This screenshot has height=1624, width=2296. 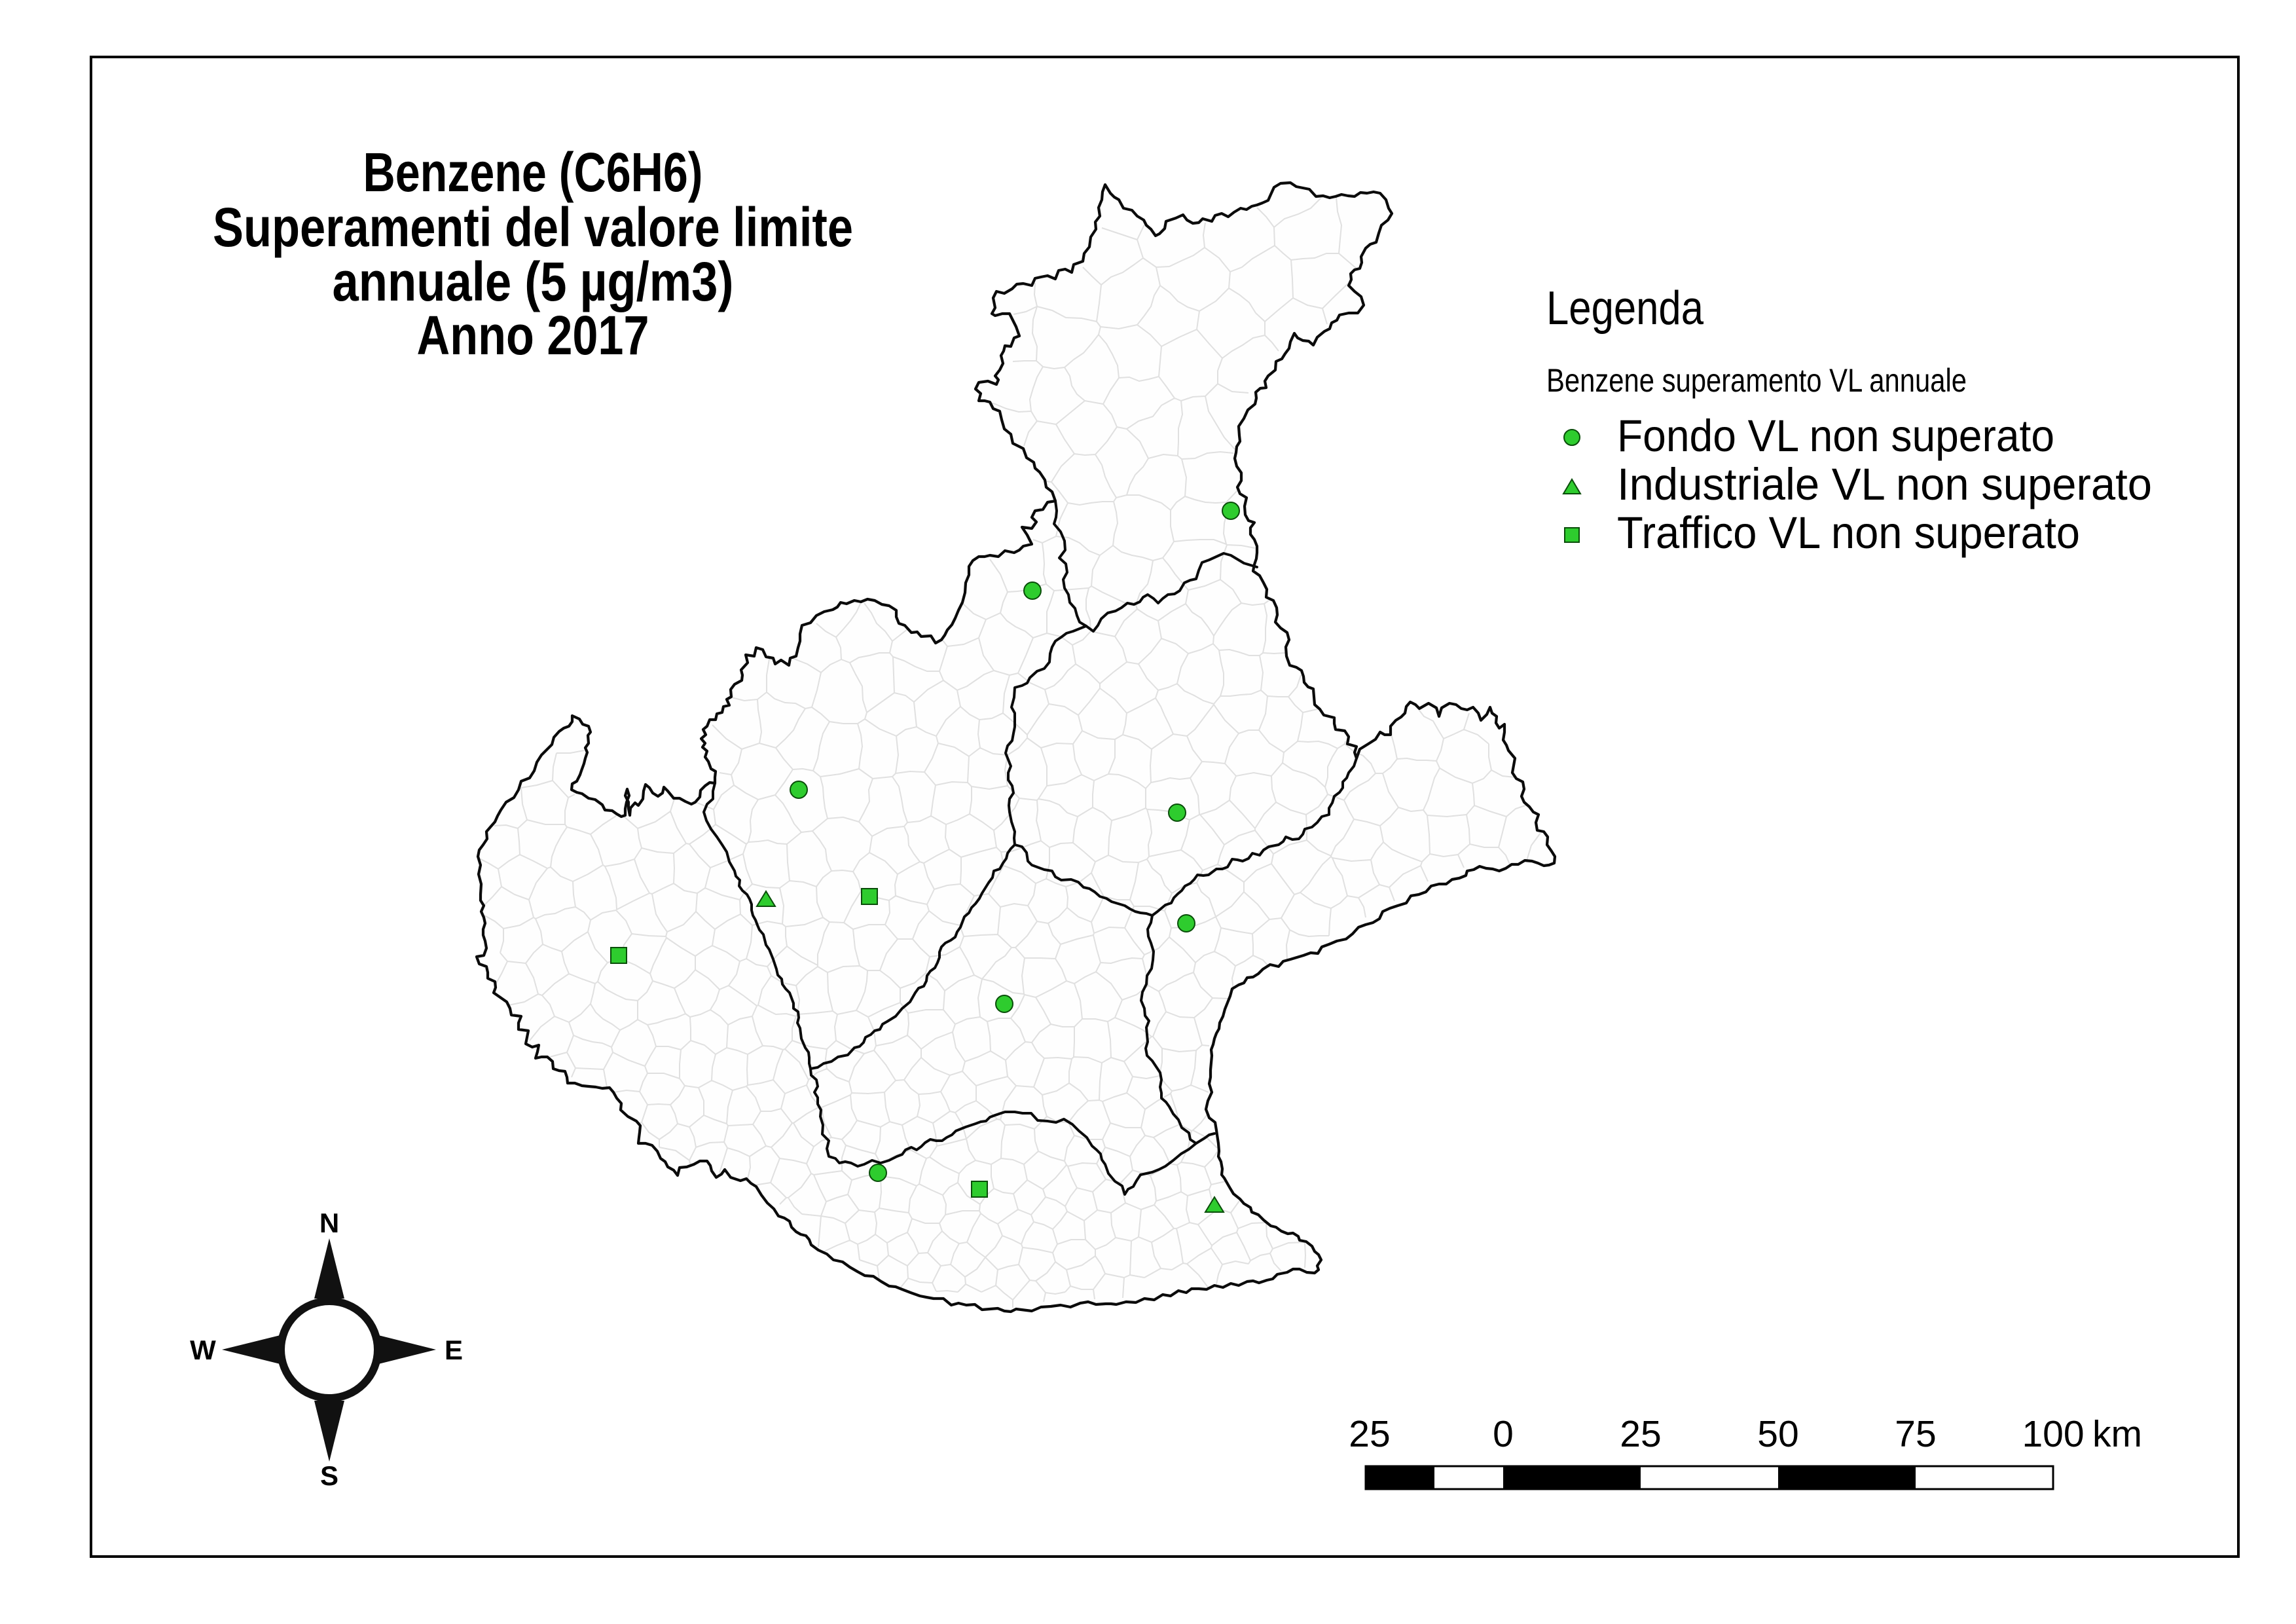 What do you see at coordinates (533, 281) in the screenshot?
I see `svg-text: annuale (5 µg/m3)` at bounding box center [533, 281].